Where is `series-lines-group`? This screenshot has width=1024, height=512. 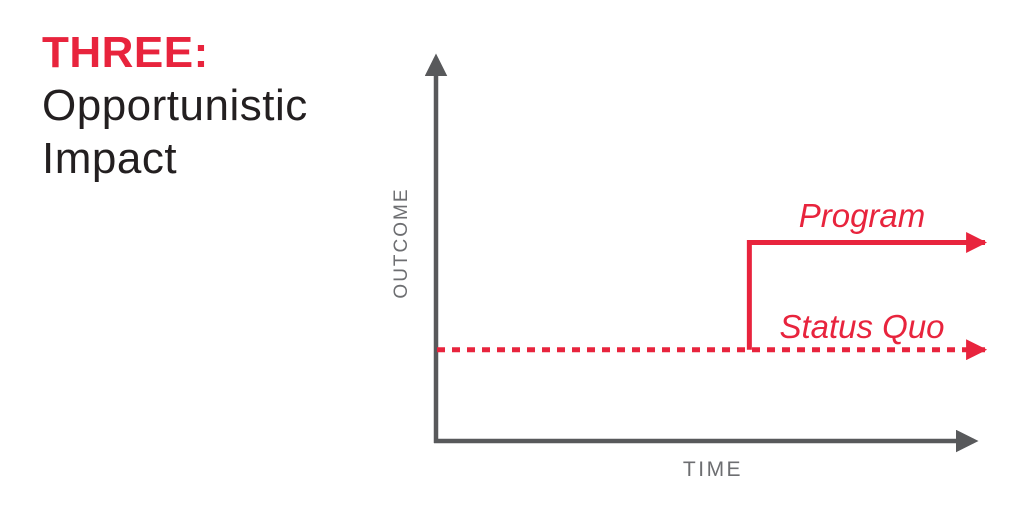 series-lines-group is located at coordinates (712, 296).